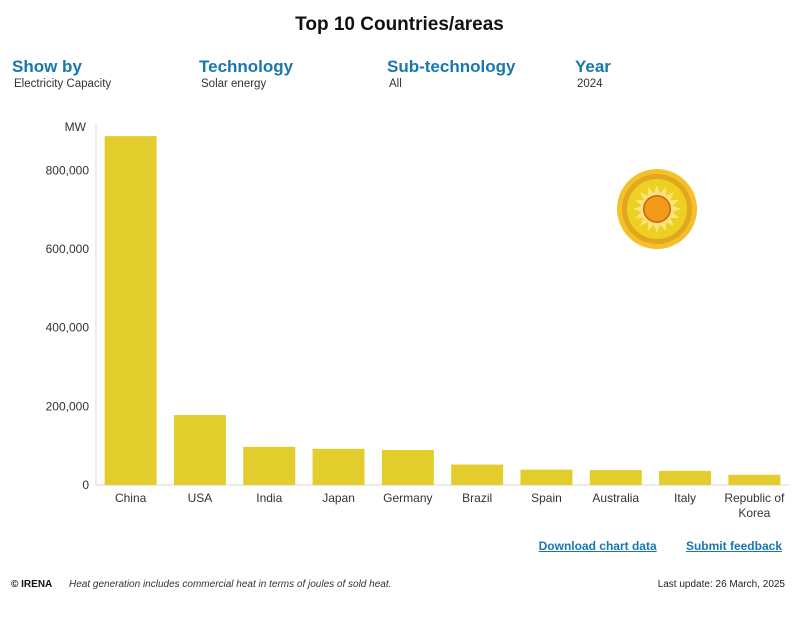  Describe the element at coordinates (68, 249) in the screenshot. I see `y-tick-label: 600,000` at that location.